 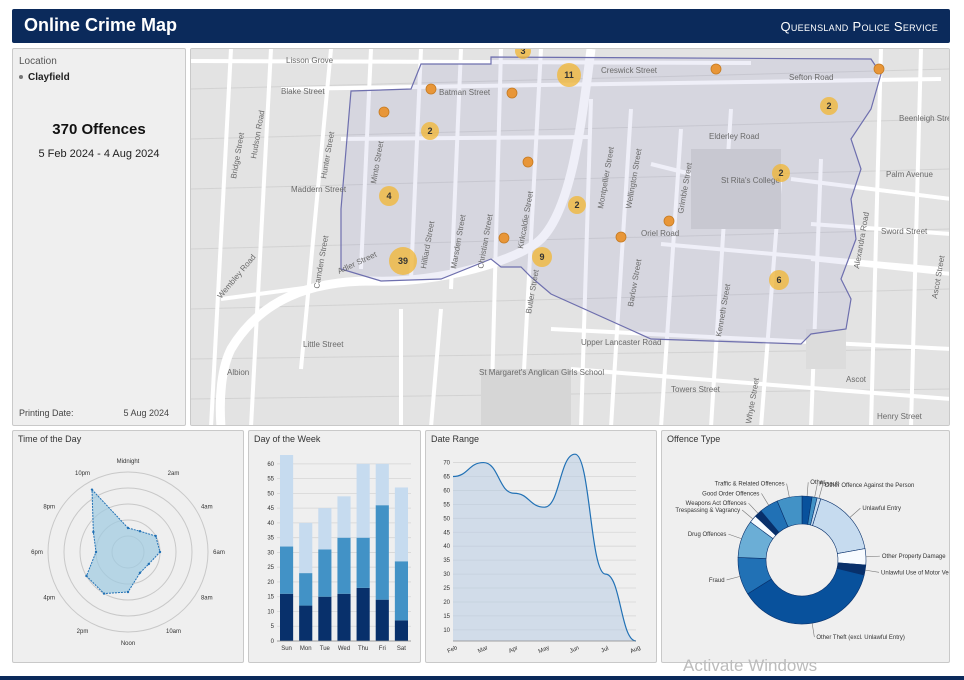 I want to click on date-ytick: 55, so click(x=446, y=505).